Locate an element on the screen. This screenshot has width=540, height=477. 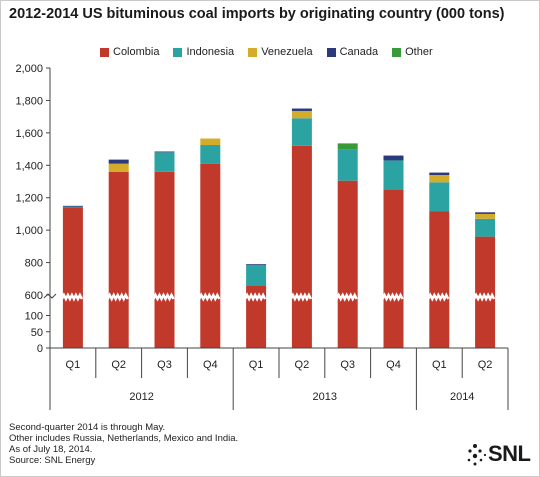
x-group-label: 2014 is located at coordinates (462, 397).